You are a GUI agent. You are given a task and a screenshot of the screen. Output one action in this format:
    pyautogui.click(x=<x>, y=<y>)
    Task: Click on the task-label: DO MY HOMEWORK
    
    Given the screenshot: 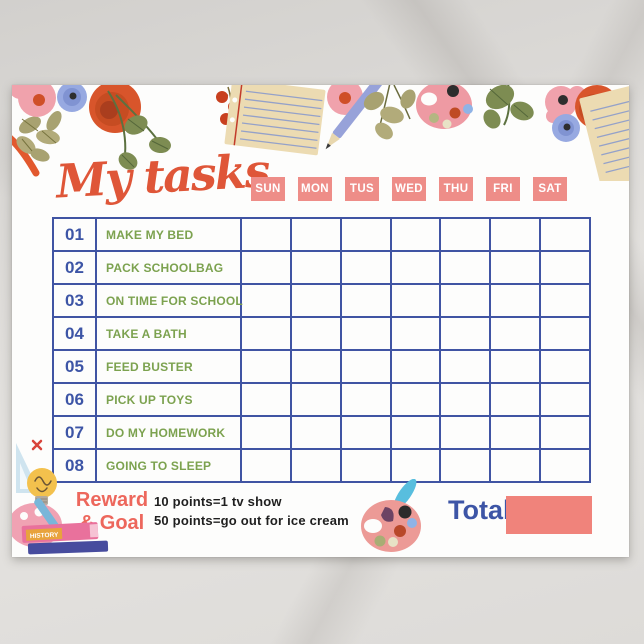 What is the action you would take?
    pyautogui.click(x=169, y=433)
    